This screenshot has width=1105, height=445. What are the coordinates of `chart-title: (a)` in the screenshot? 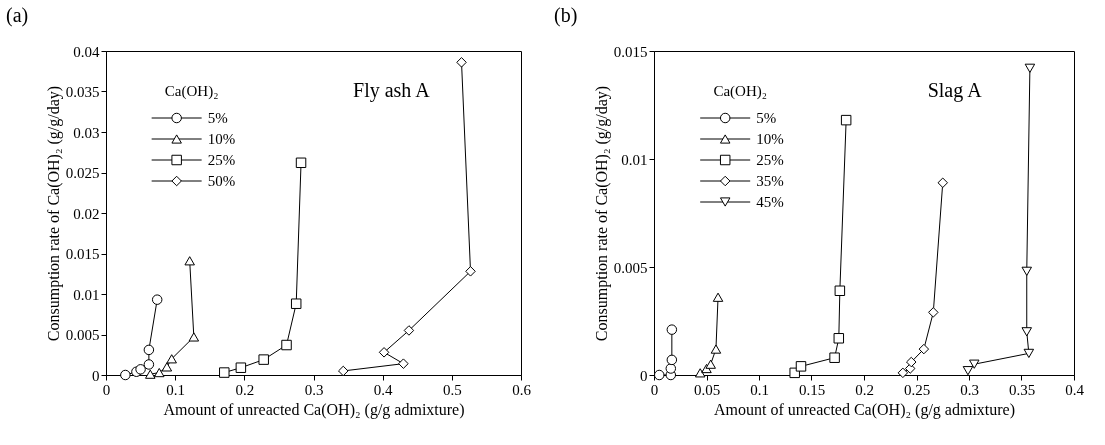 It's located at (17, 15).